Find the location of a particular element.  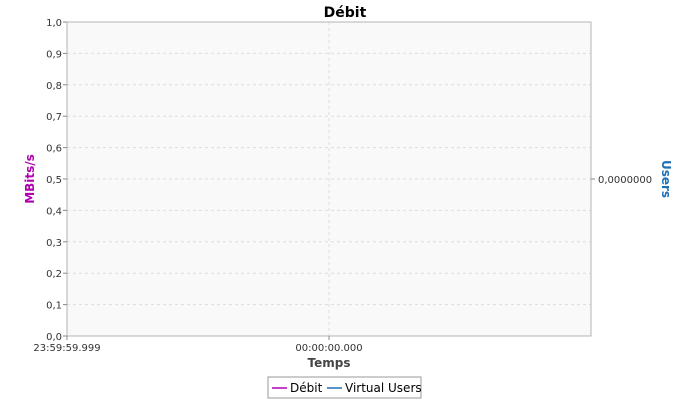

y-axis-ticks: 0,0 0,1 0,2 0,3 0,4 0,5 0,6 0,7 0,8 0,9 1,0 is located at coordinates (56, 180).